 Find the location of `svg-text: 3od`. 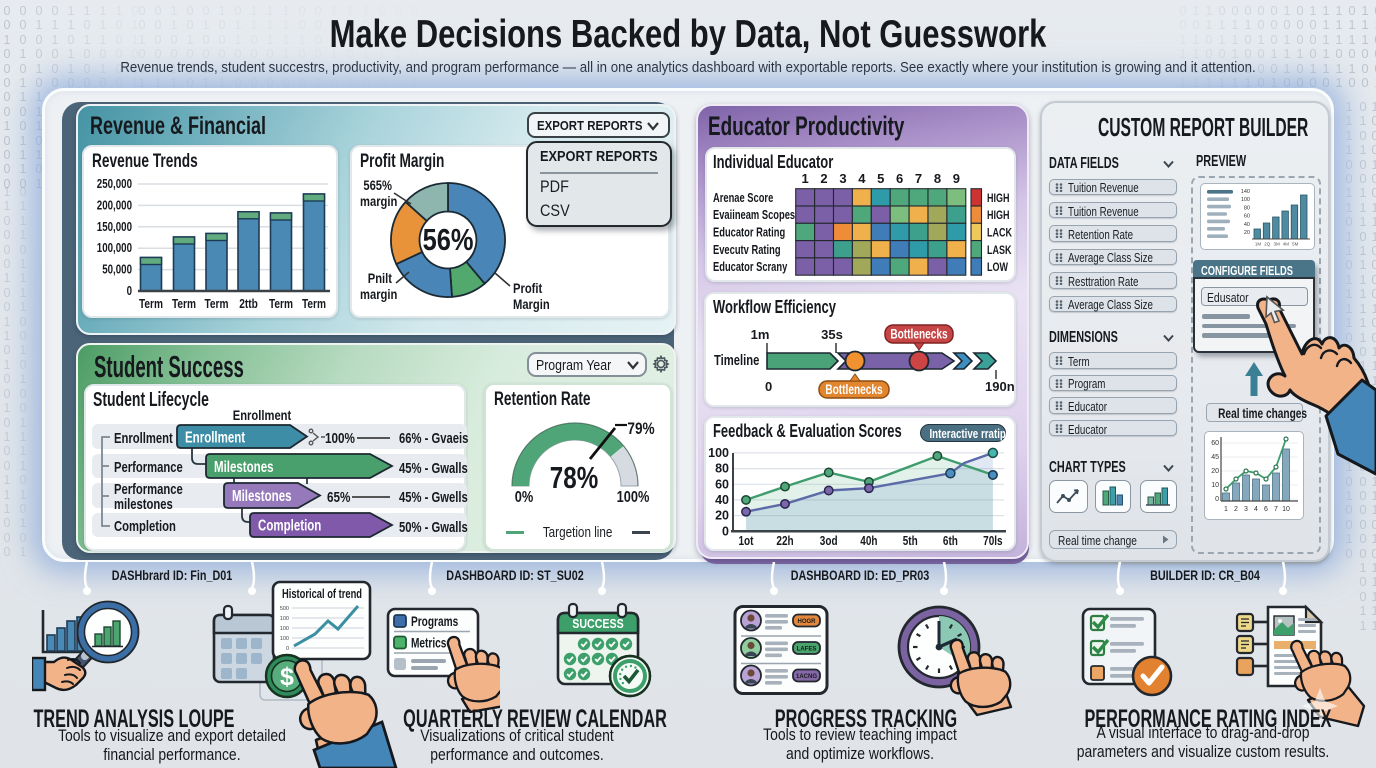

svg-text: 3od is located at coordinates (829, 541).